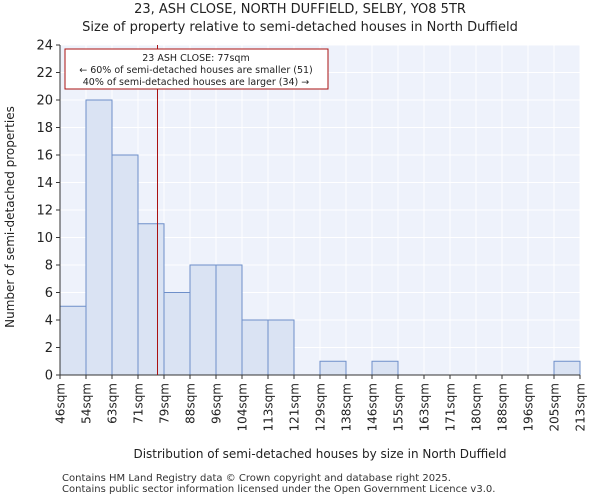  Describe the element at coordinates (44, 46) in the screenshot. I see `y-tick-label: 24` at that location.